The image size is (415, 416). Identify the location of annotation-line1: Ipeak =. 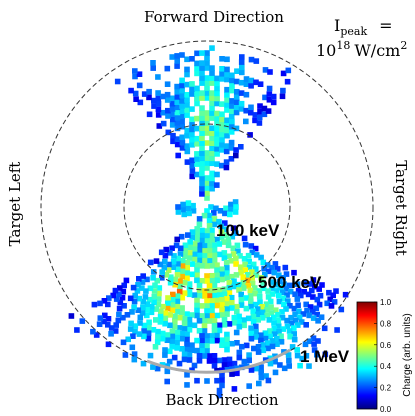
(363, 27).